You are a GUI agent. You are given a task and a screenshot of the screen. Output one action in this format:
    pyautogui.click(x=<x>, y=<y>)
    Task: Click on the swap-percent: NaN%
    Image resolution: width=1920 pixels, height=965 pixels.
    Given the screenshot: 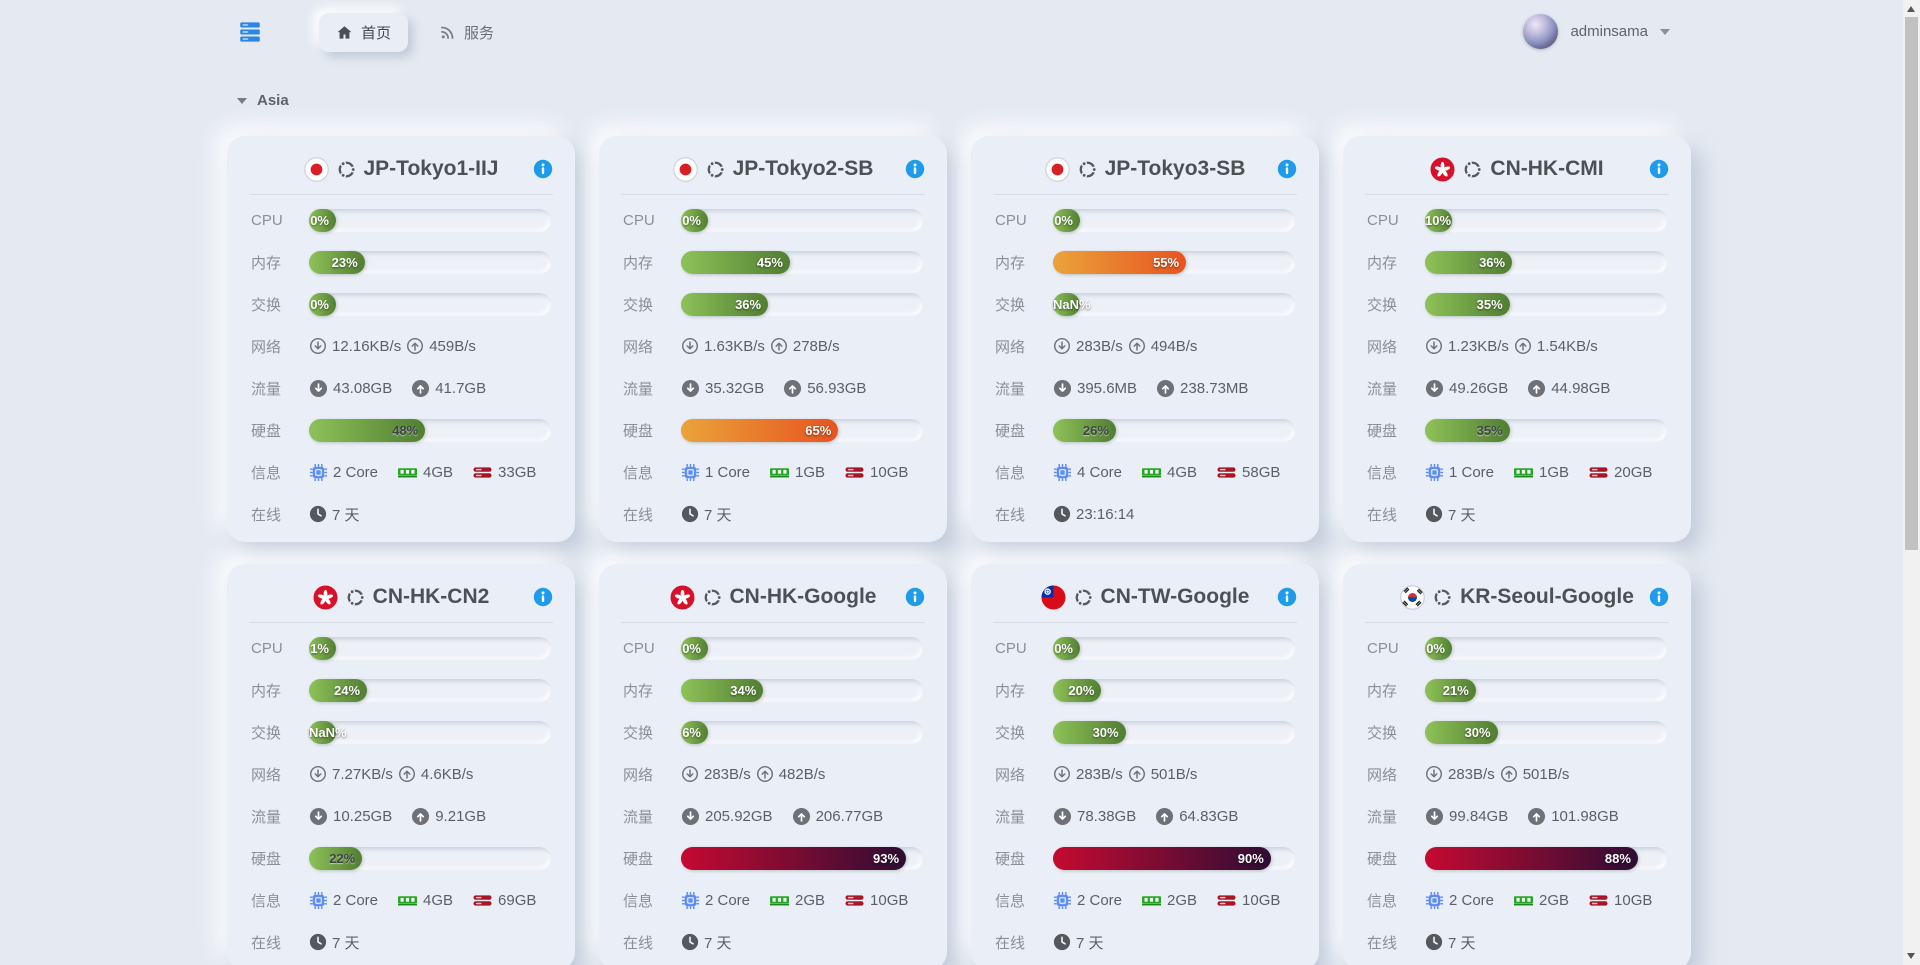 What is the action you would take?
    pyautogui.click(x=1072, y=304)
    